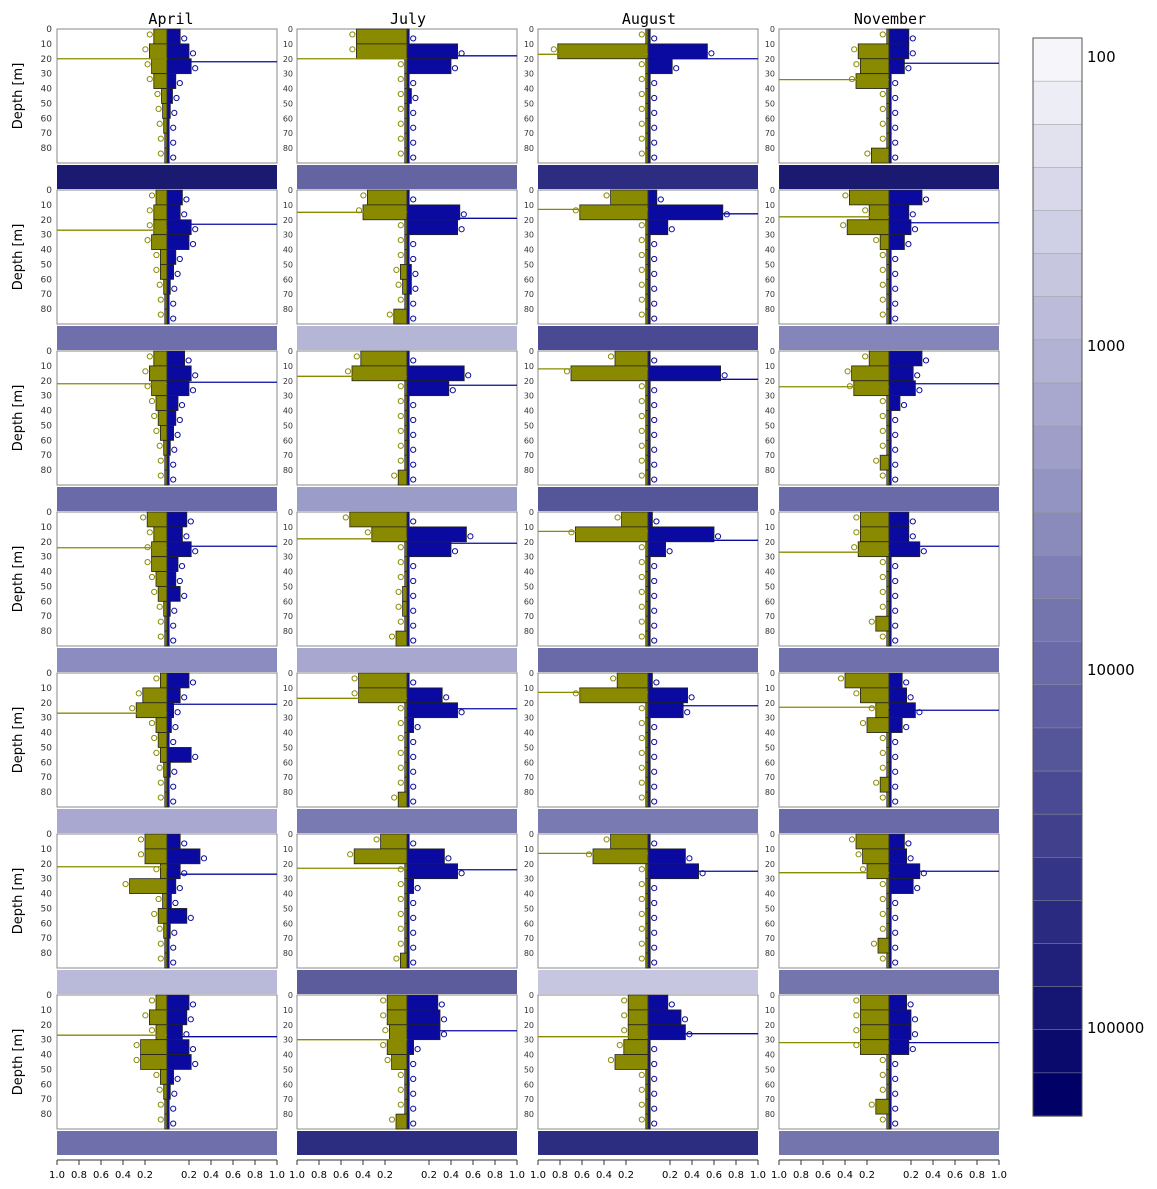 The image size is (1157, 1189). What do you see at coordinates (211, 1175) in the screenshot?
I see `x-tick-label: 0.4` at bounding box center [211, 1175].